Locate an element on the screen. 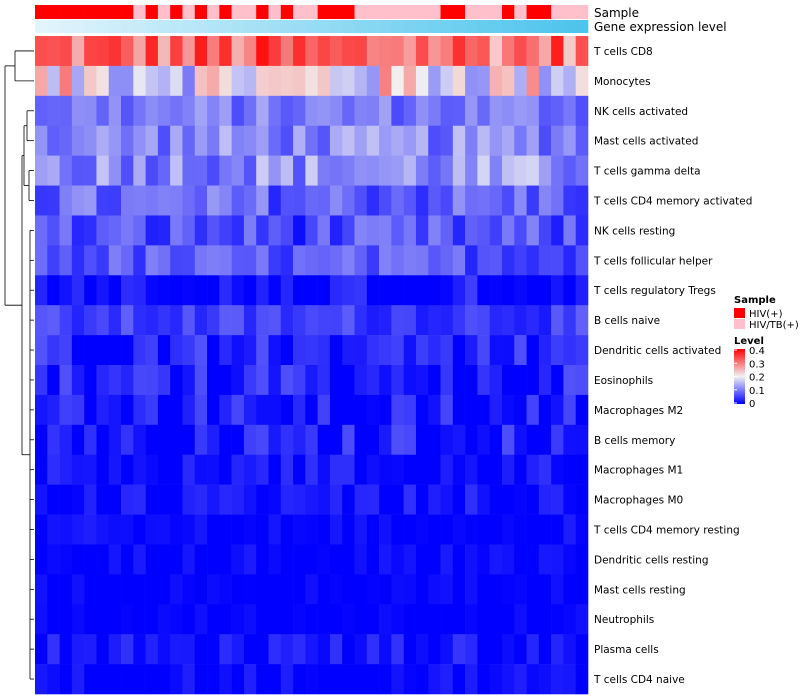 The height and width of the screenshot is (700, 800). sample-legend-label: HIV/TB(+) is located at coordinates (774, 325).